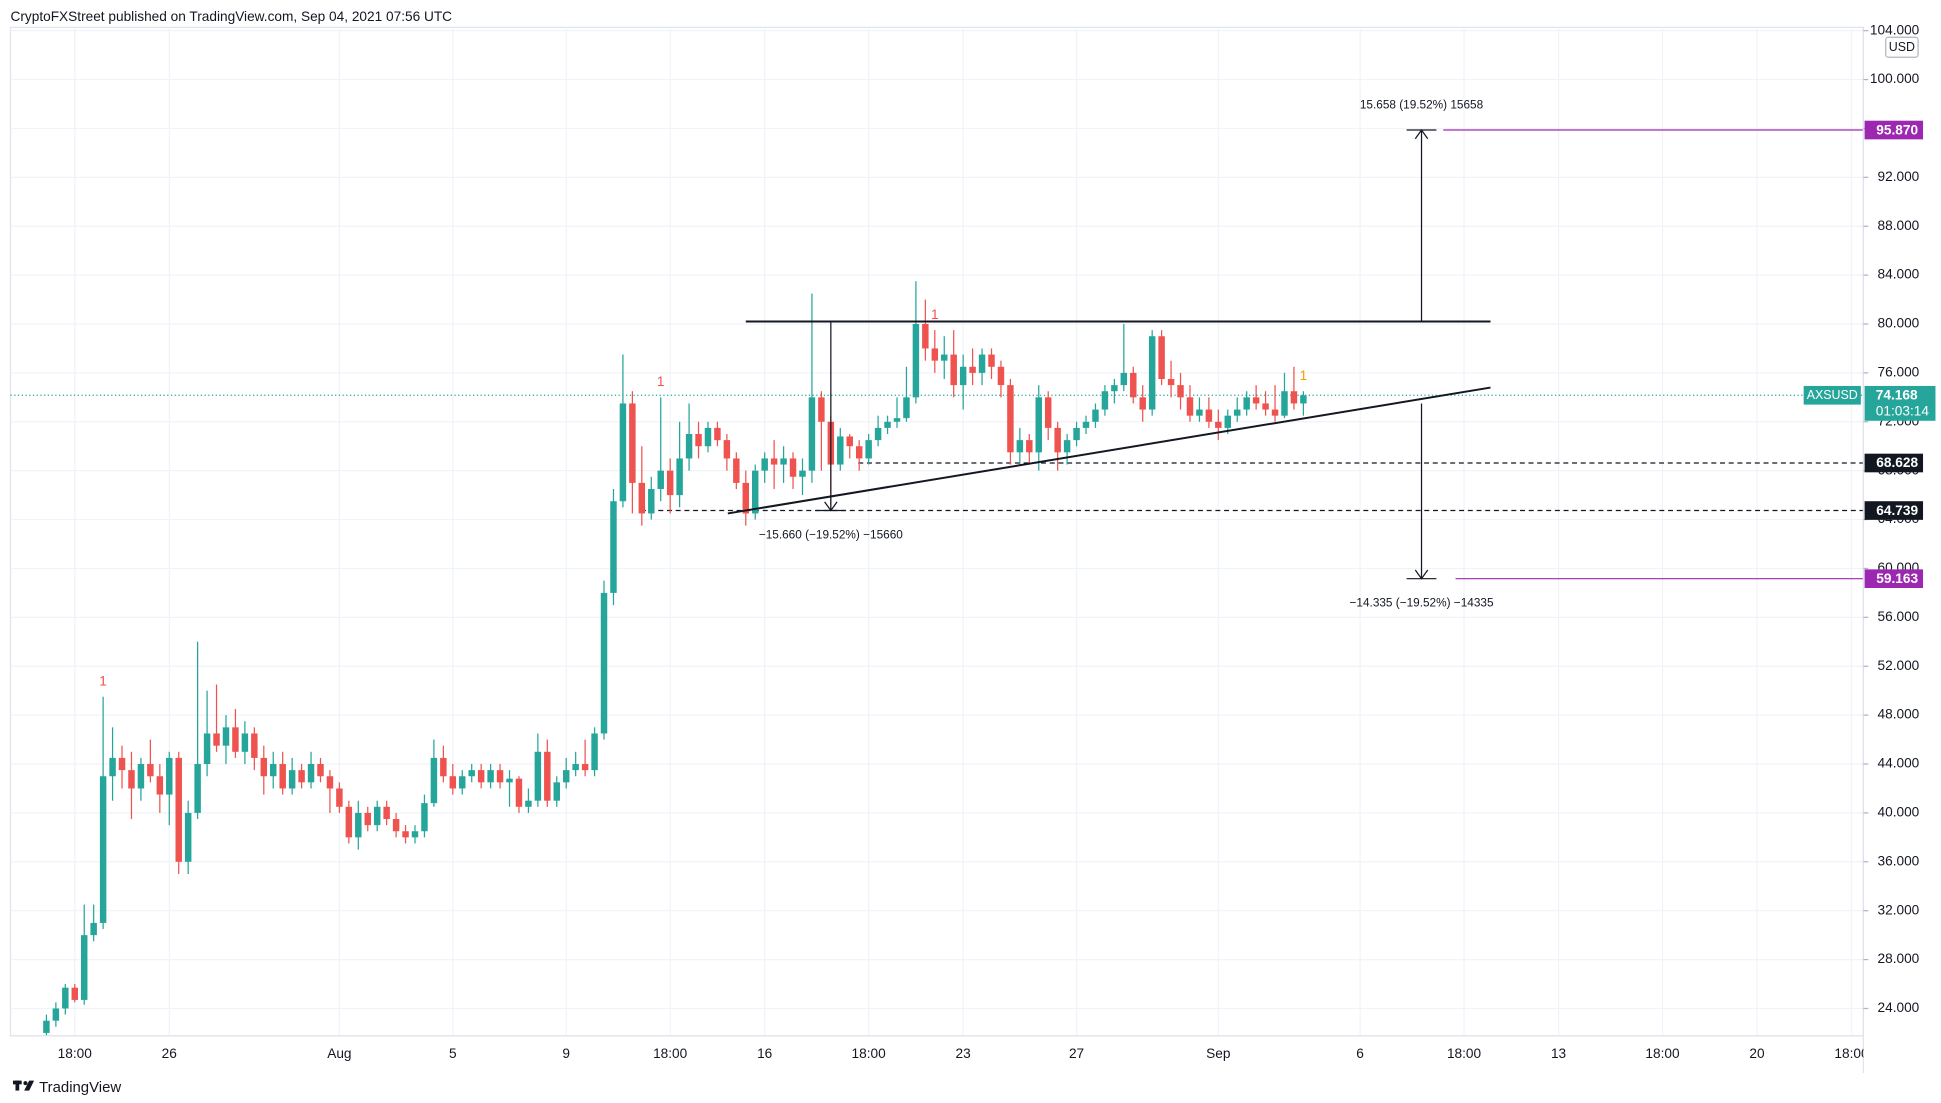 The width and height of the screenshot is (1941, 1103). Describe the element at coordinates (1903, 411) in the screenshot. I see `countdown-label: 01:03:14` at that location.